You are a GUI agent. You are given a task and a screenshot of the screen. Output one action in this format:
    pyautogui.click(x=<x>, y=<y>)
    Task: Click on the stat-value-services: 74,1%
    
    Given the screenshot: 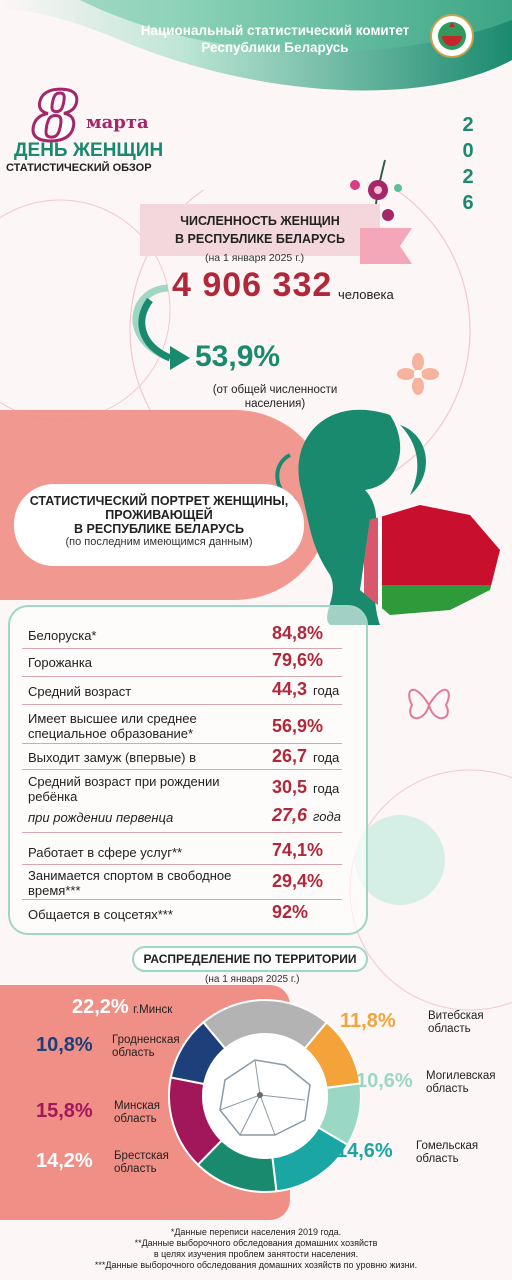 What is the action you would take?
    pyautogui.click(x=297, y=850)
    